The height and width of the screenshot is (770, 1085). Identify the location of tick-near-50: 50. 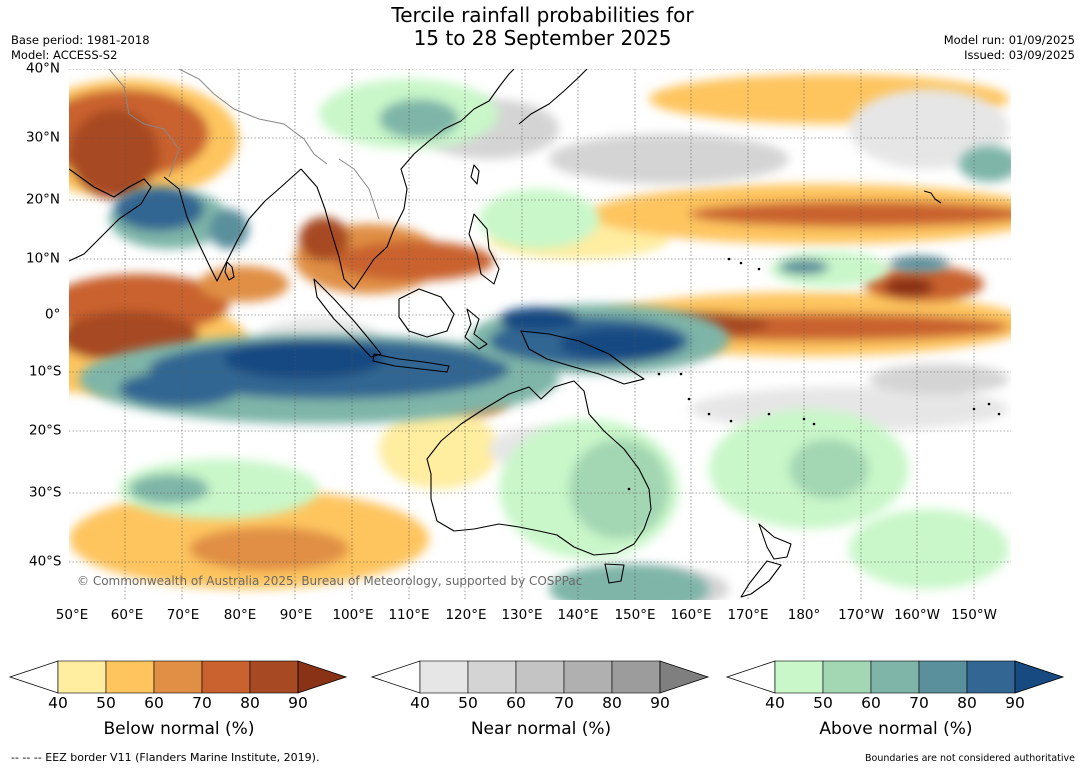
(468, 703).